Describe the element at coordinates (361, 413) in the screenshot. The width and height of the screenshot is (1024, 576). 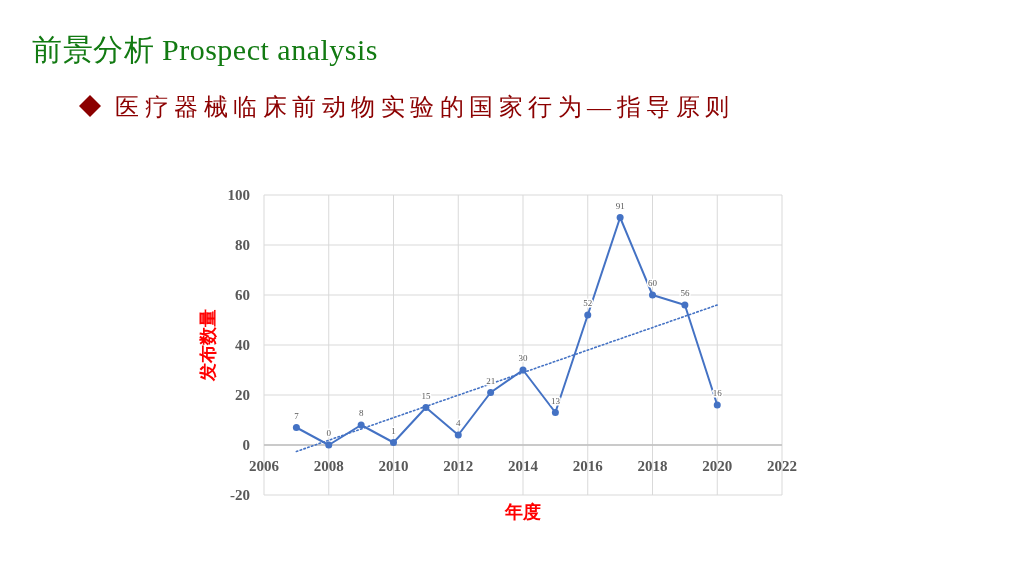
I see `data-label: 8` at that location.